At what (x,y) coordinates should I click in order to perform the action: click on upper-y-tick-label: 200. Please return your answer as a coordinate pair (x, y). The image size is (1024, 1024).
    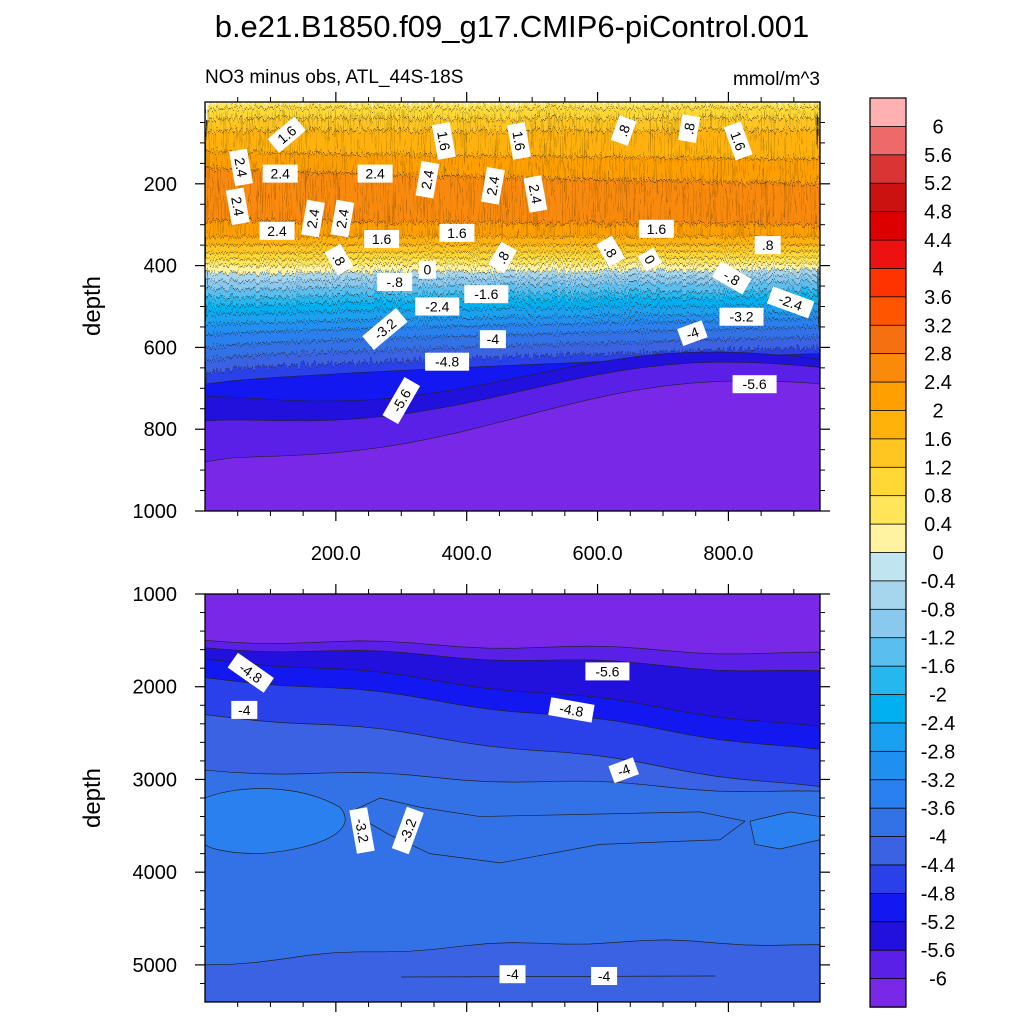
    Looking at the image, I should click on (160, 185).